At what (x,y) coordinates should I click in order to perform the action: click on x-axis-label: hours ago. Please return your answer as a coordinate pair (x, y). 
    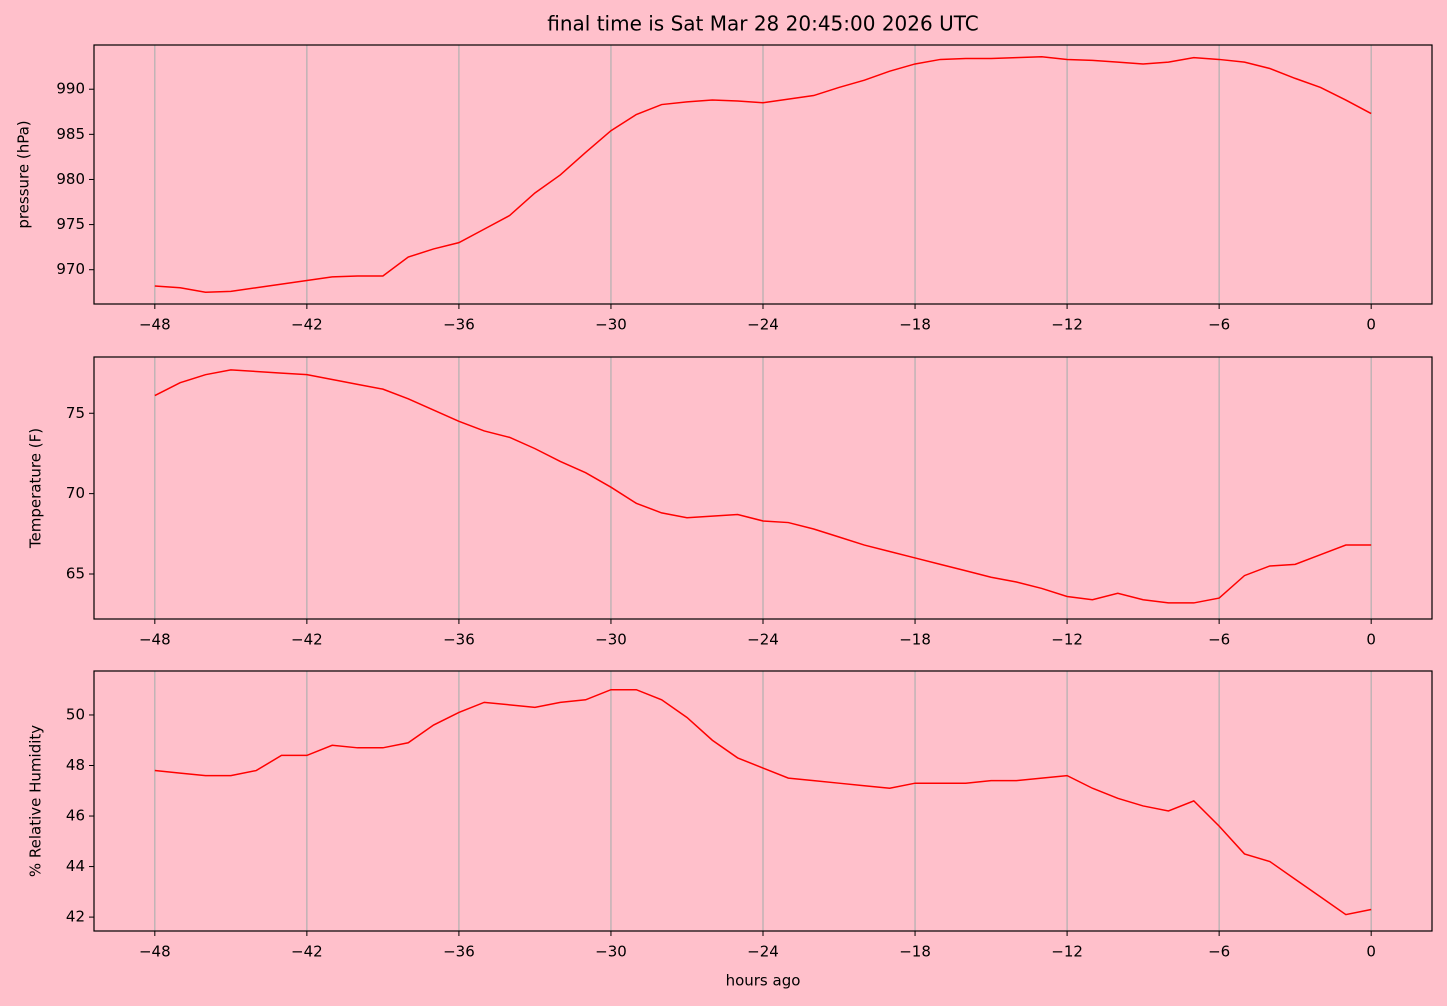
    Looking at the image, I should click on (763, 981).